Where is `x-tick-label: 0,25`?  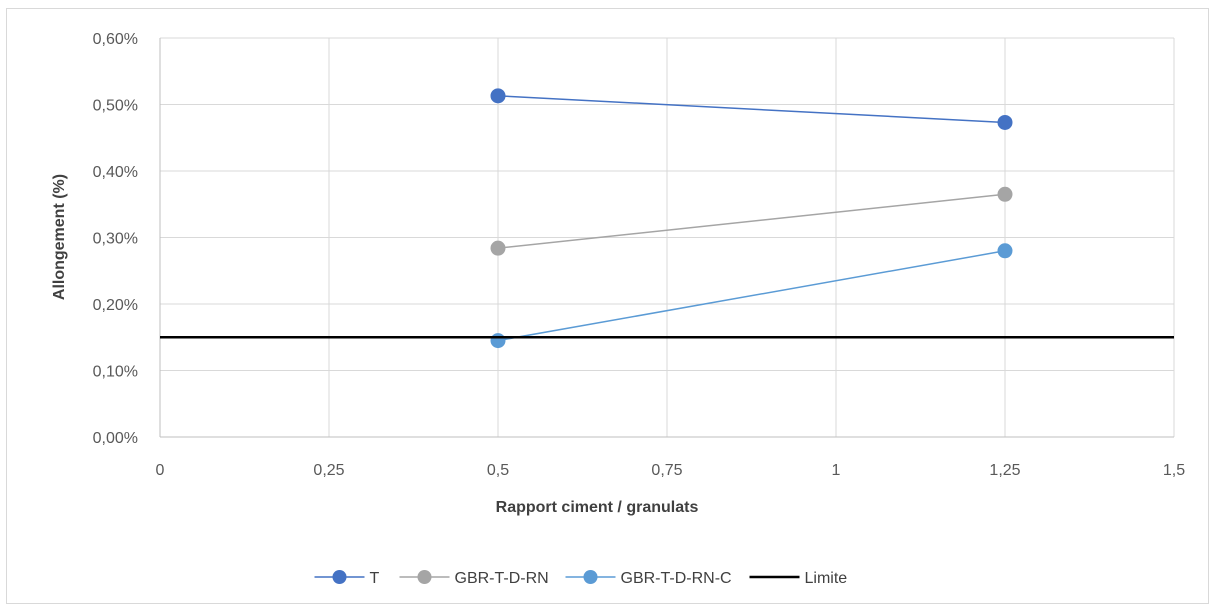 x-tick-label: 0,25 is located at coordinates (328, 470).